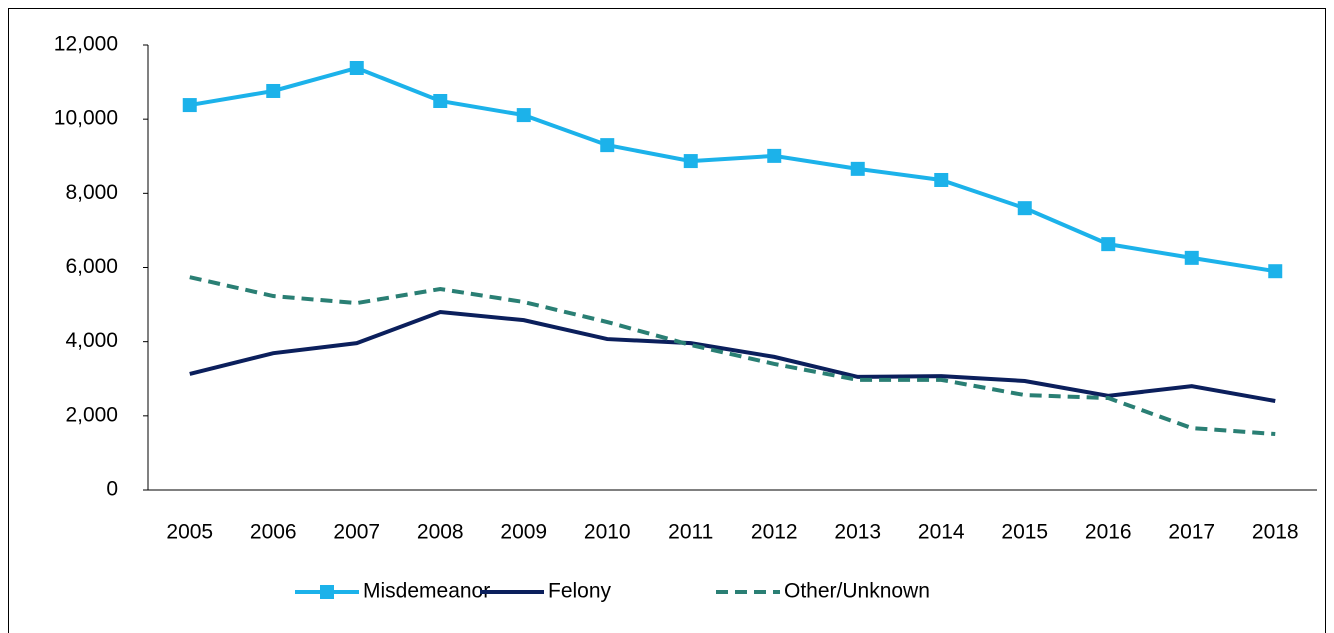 This screenshot has width=1334, height=633. I want to click on legend-marker, so click(327, 592).